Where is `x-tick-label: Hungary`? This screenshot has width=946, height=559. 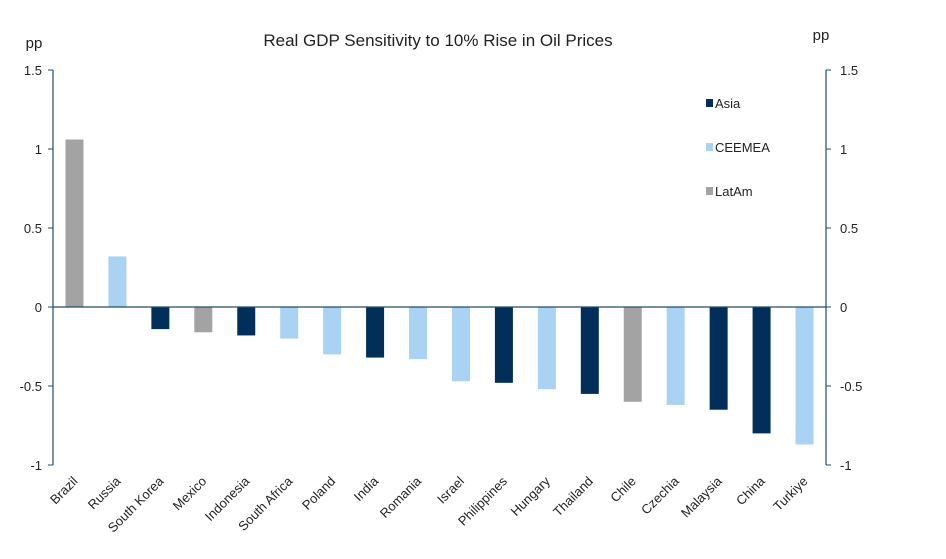 x-tick-label: Hungary is located at coordinates (531, 496).